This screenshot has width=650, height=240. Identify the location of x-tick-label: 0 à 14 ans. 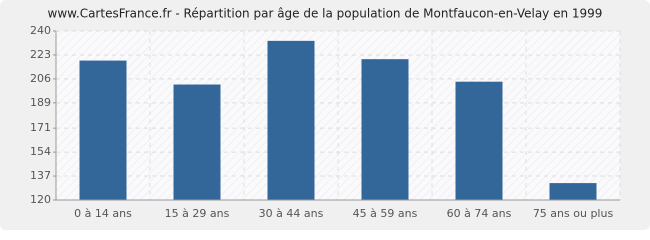
(103, 213).